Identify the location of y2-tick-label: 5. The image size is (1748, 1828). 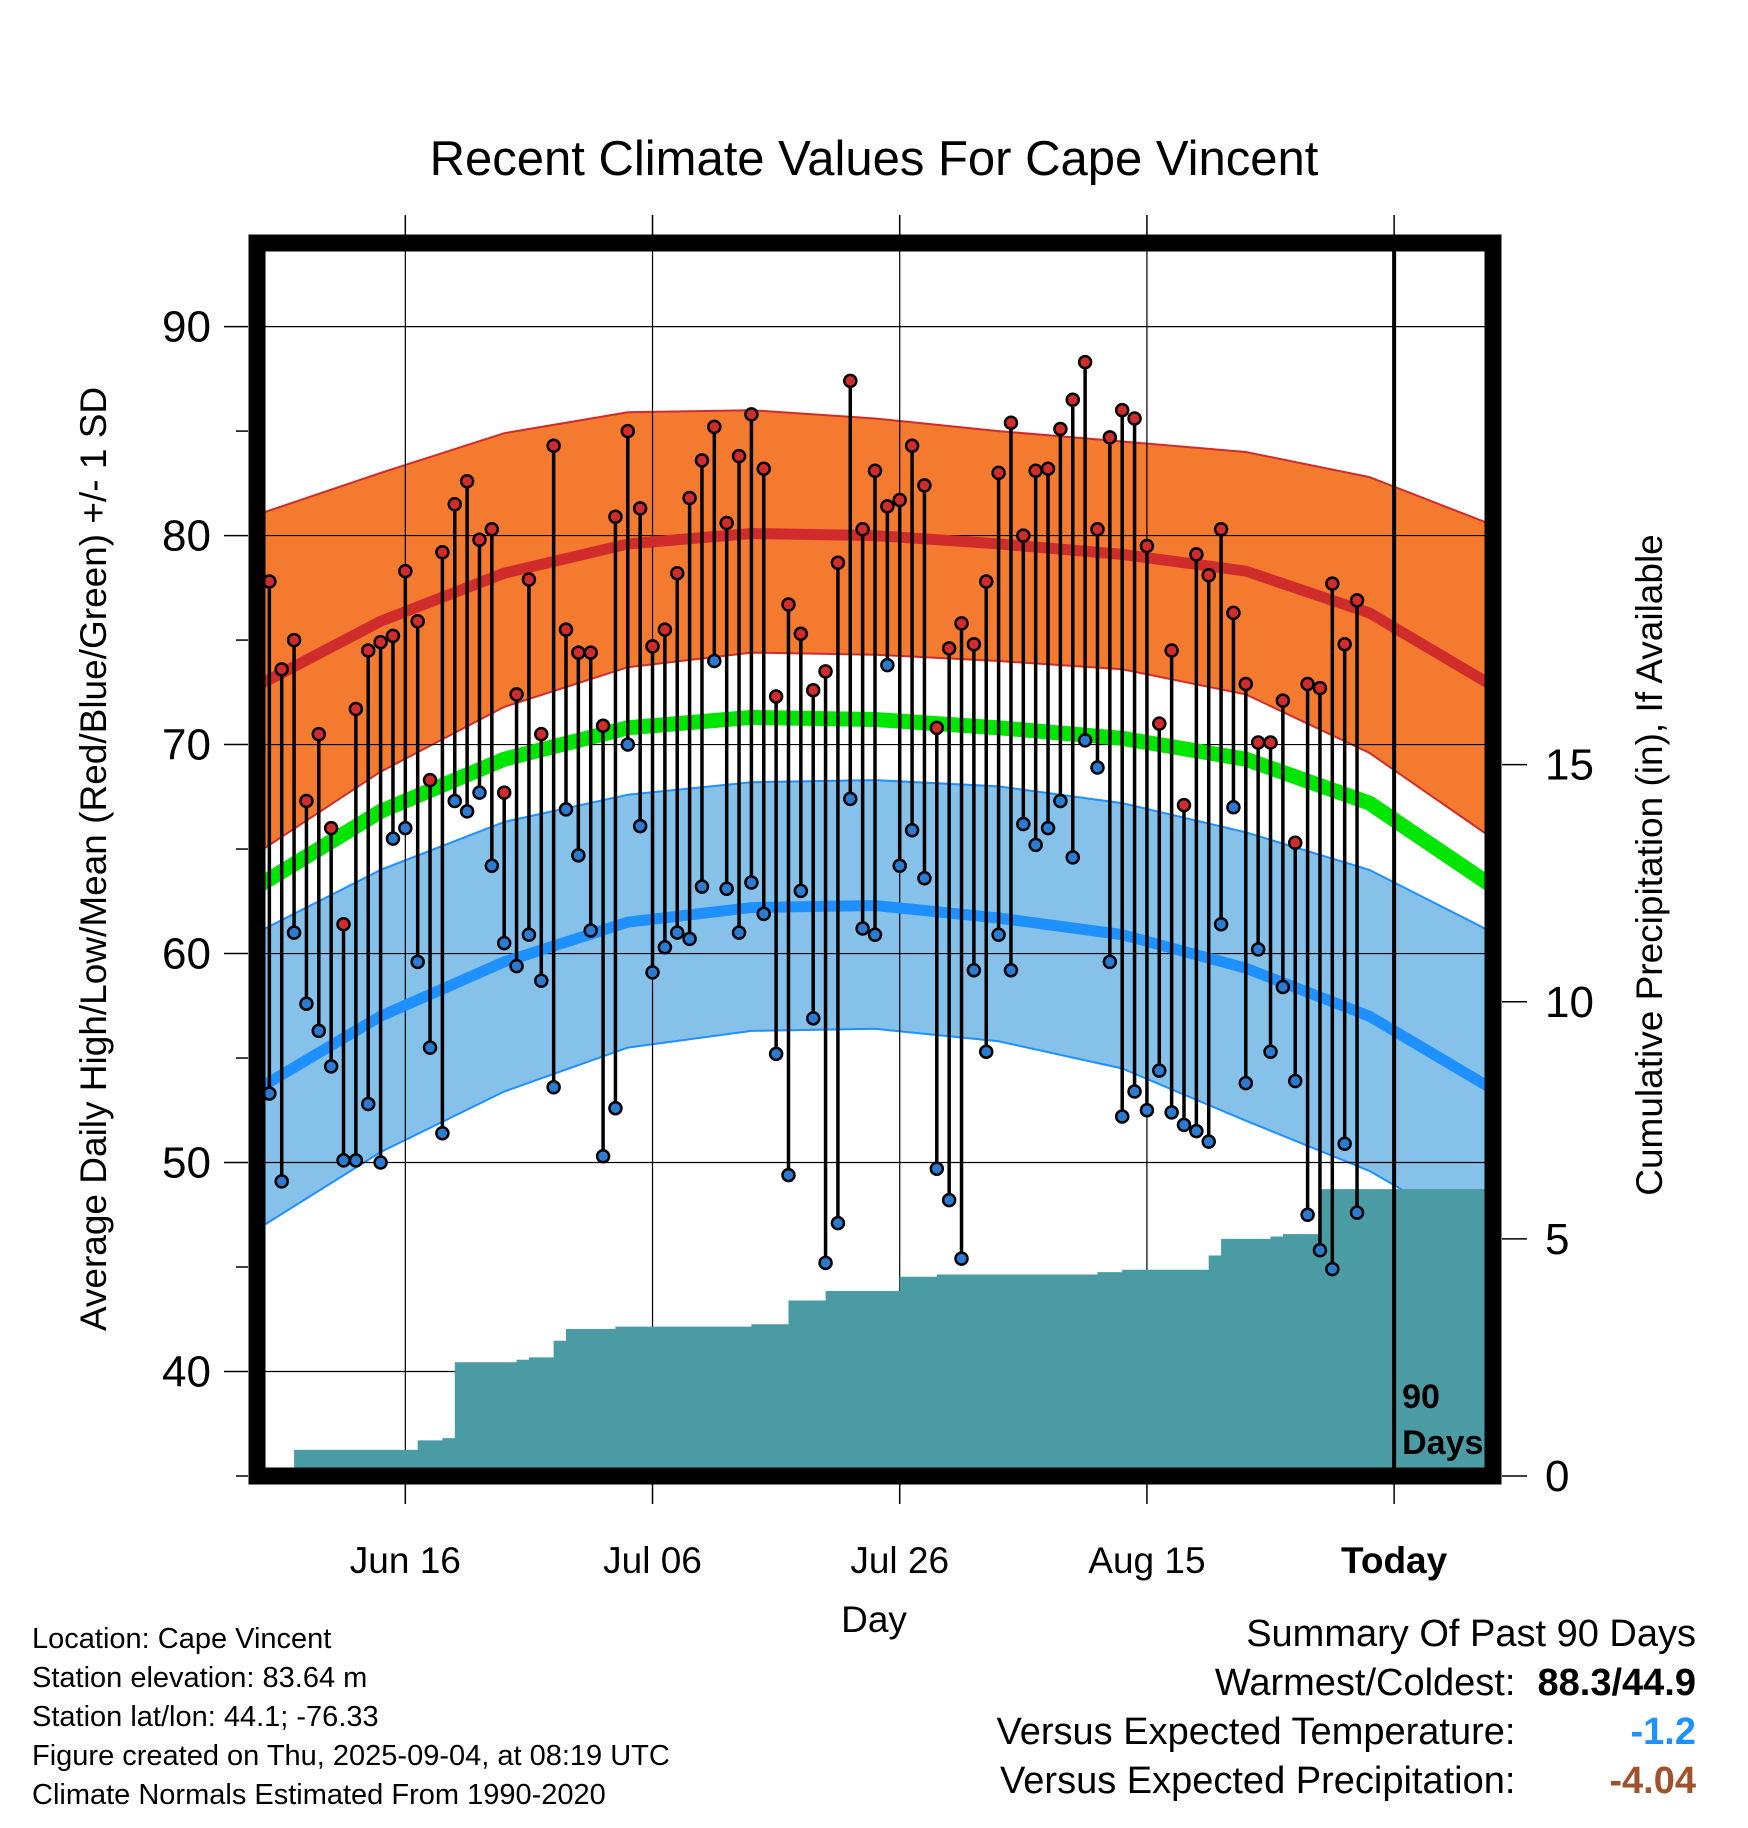
(1557, 1239).